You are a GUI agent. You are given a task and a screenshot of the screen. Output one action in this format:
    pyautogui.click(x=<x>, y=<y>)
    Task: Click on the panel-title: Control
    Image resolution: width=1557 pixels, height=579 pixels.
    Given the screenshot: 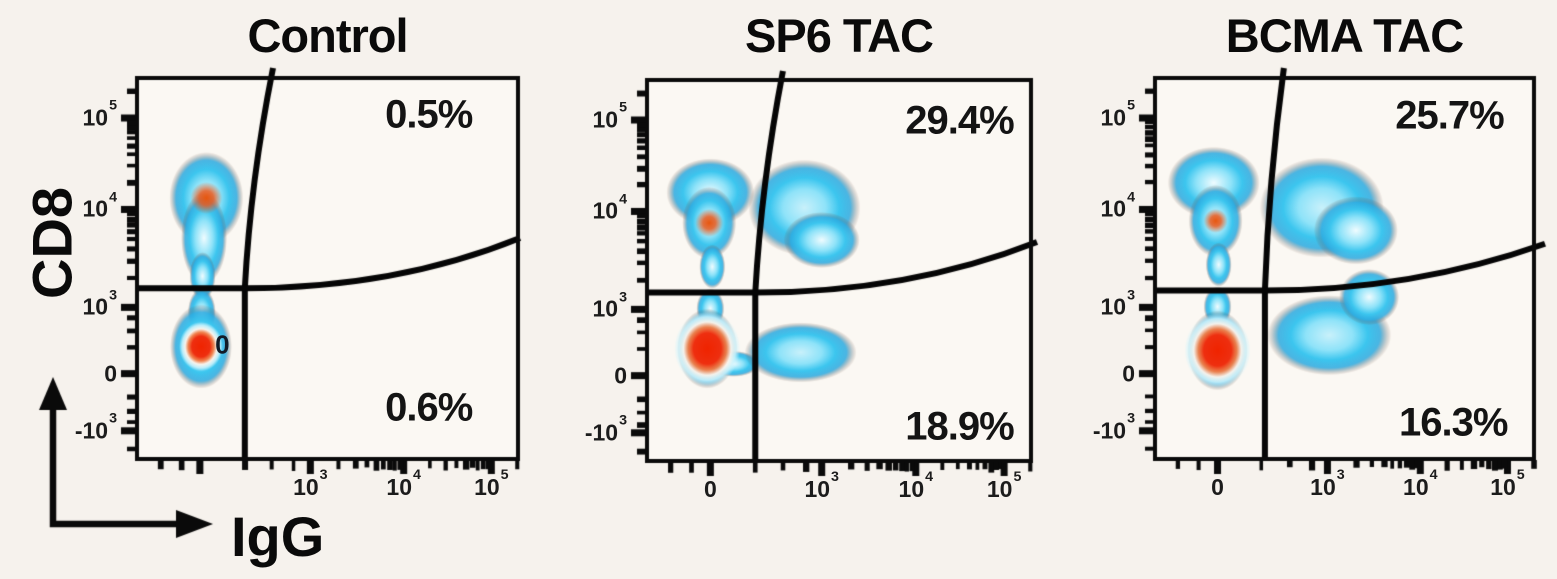 What is the action you would take?
    pyautogui.click(x=327, y=35)
    